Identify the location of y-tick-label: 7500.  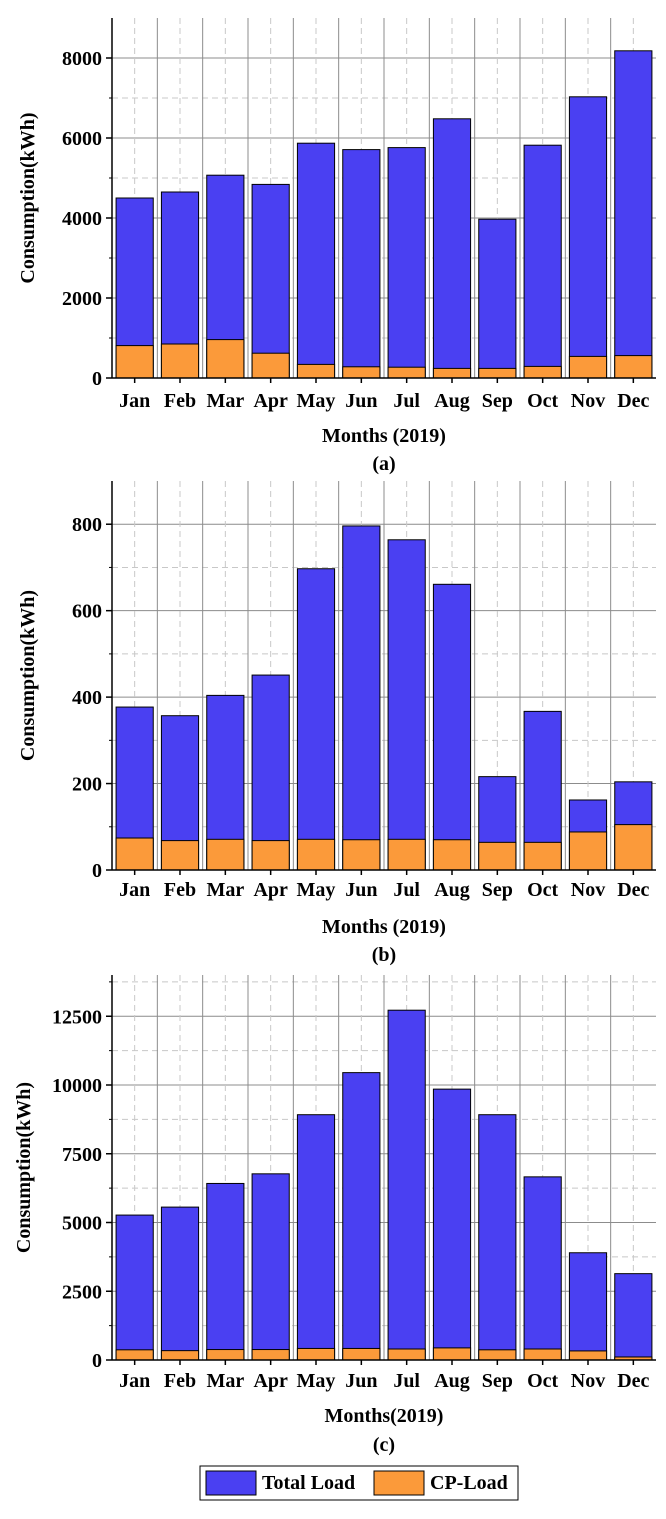
(82, 1155).